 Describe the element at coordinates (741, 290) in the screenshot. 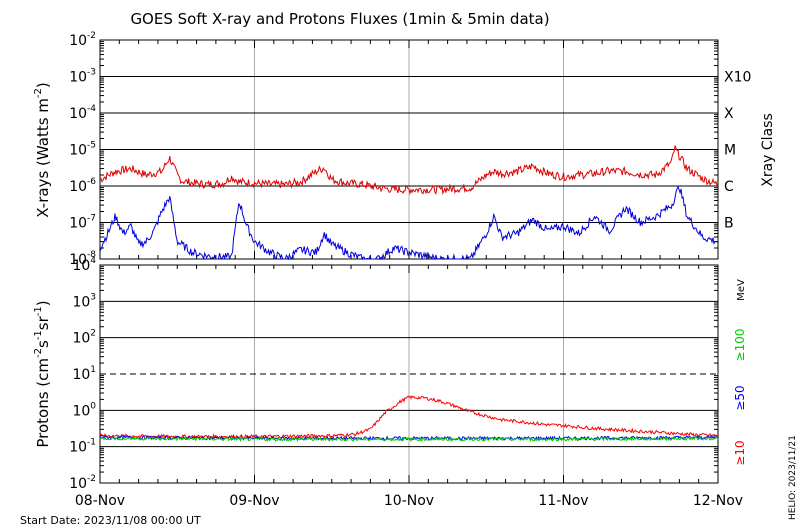

I see `proton-unit-label: MeV` at that location.